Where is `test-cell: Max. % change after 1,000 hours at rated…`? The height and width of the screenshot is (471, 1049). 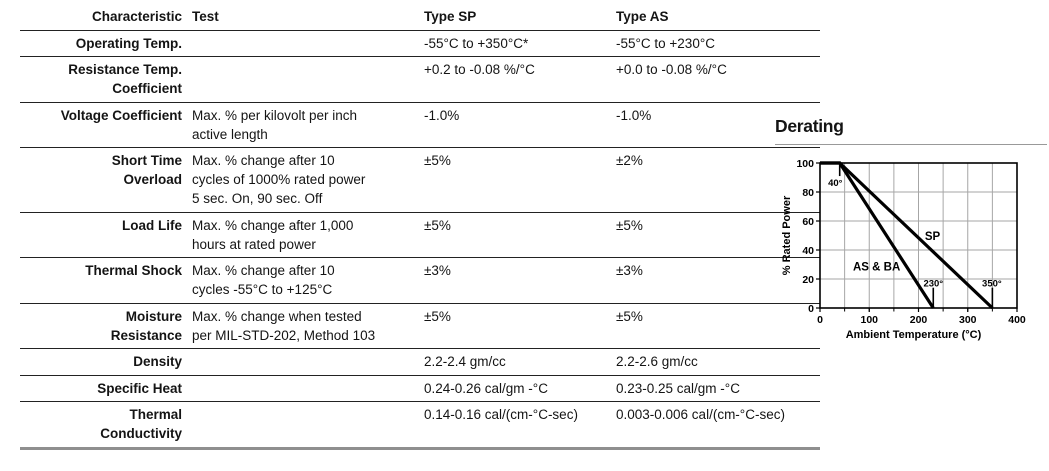 test-cell: Max. % change after 1,000 hours at rated… is located at coordinates (273, 234).